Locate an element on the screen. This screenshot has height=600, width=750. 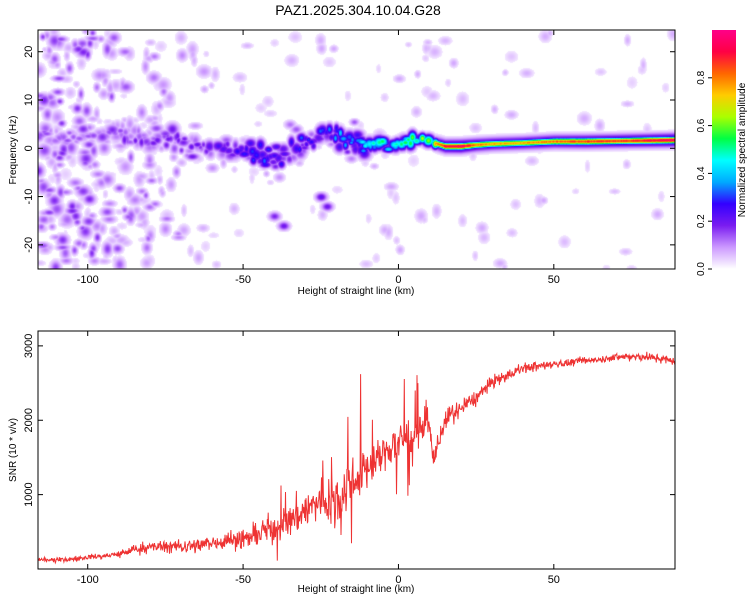
snr-y-label: SNR (10 * v/v) is located at coordinates (13, 450).